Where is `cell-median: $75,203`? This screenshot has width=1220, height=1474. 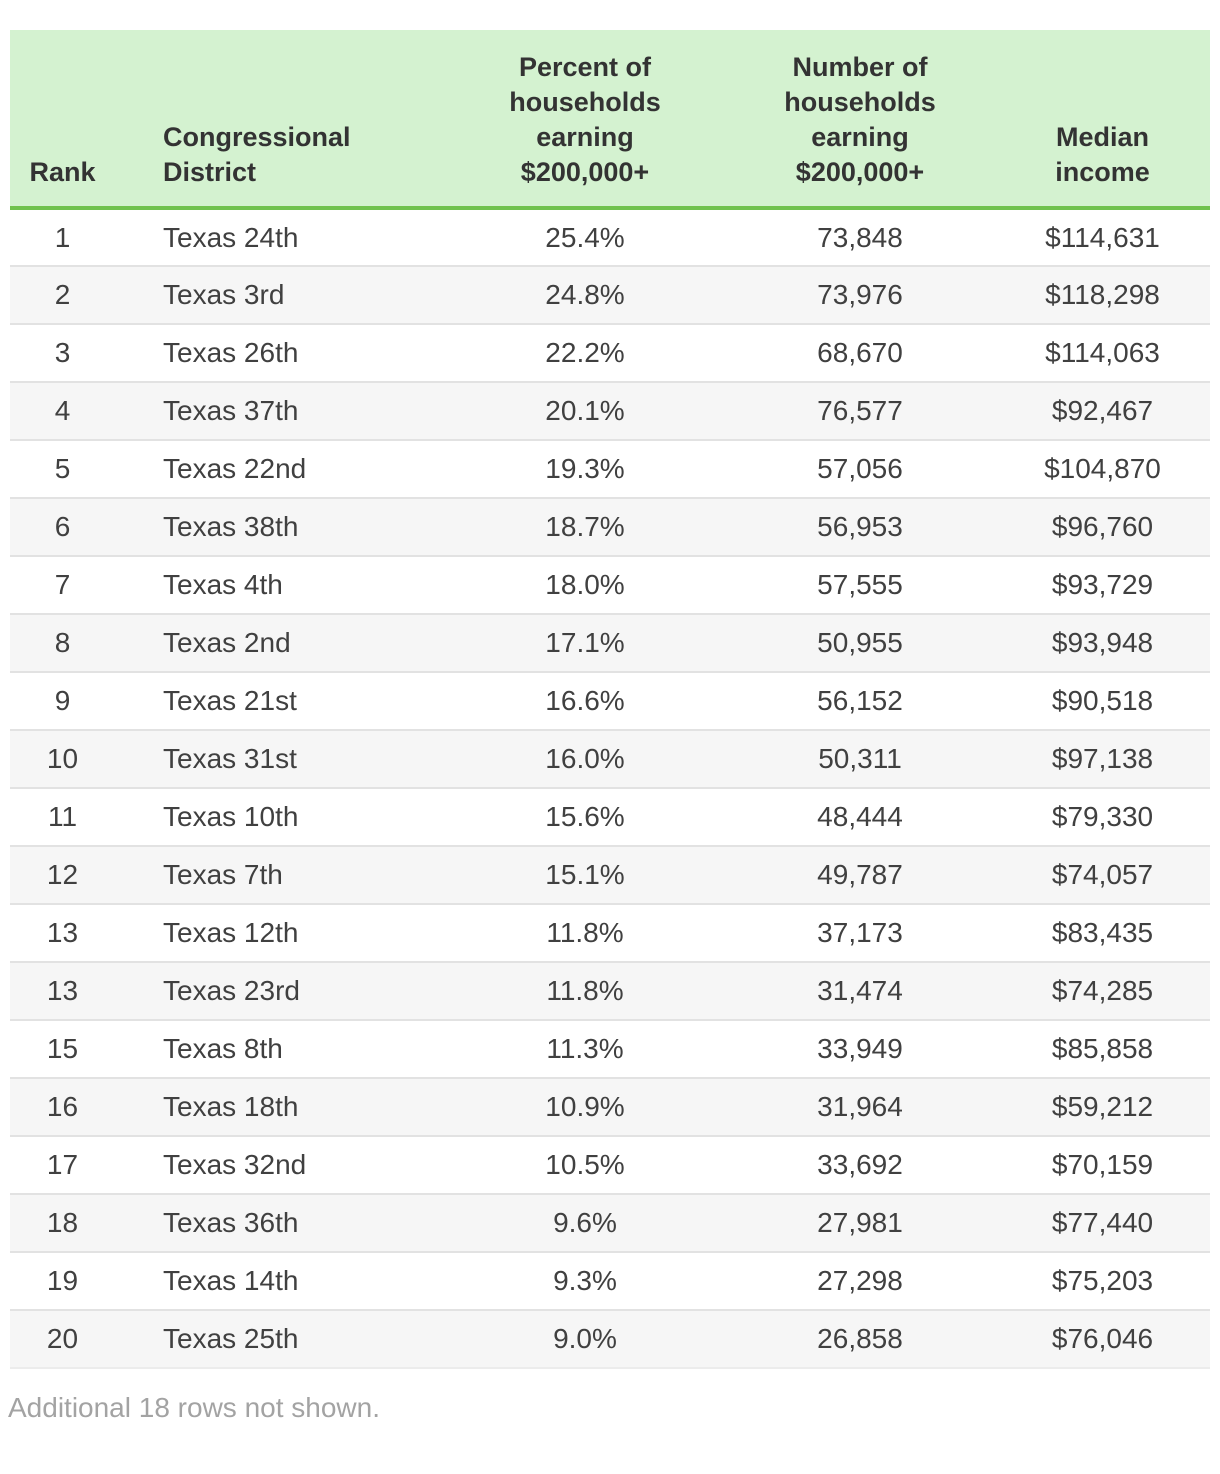 cell-median: $75,203 is located at coordinates (1102, 1280).